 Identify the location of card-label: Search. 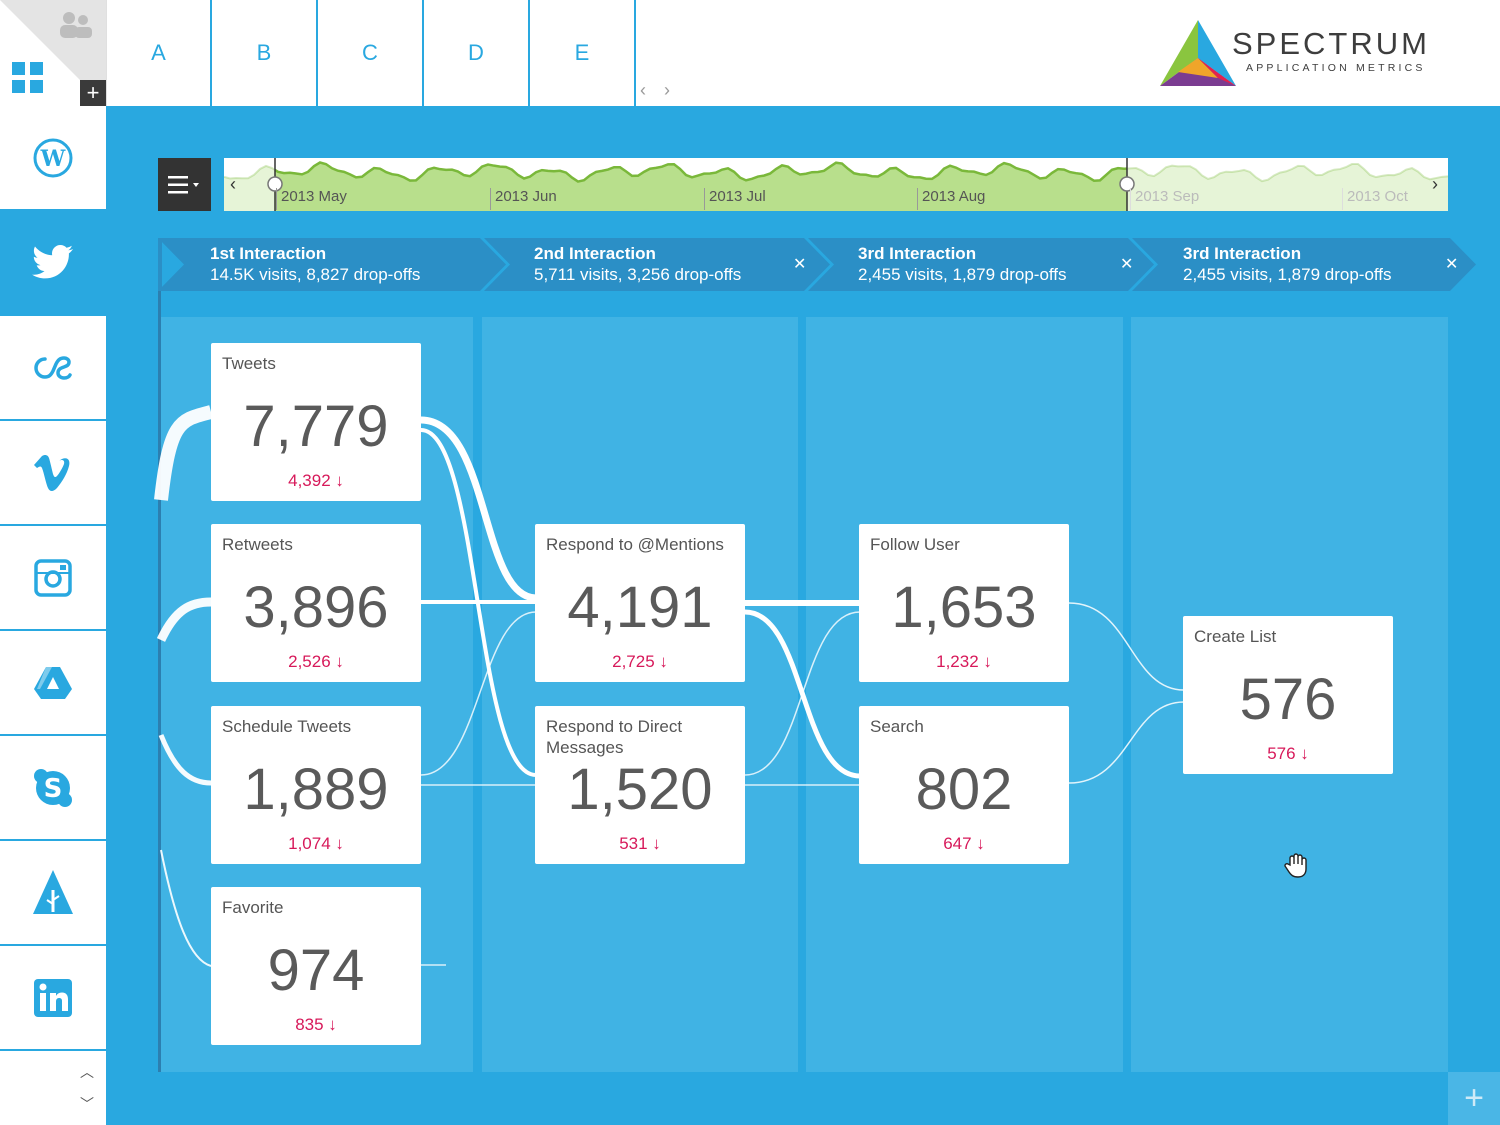
(897, 726).